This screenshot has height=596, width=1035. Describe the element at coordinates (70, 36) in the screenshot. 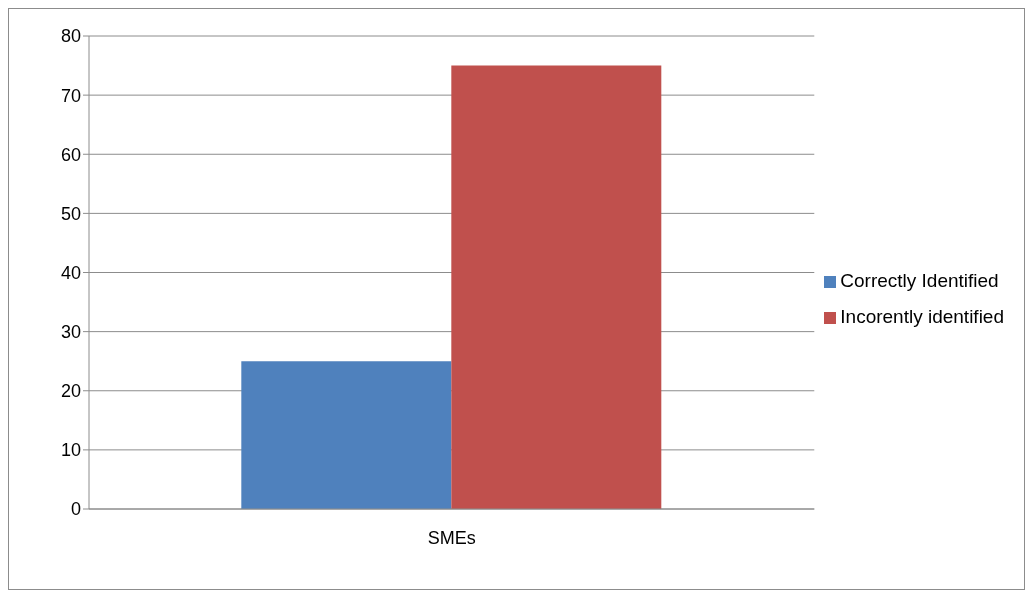

I see `y-tick-label: 80` at that location.